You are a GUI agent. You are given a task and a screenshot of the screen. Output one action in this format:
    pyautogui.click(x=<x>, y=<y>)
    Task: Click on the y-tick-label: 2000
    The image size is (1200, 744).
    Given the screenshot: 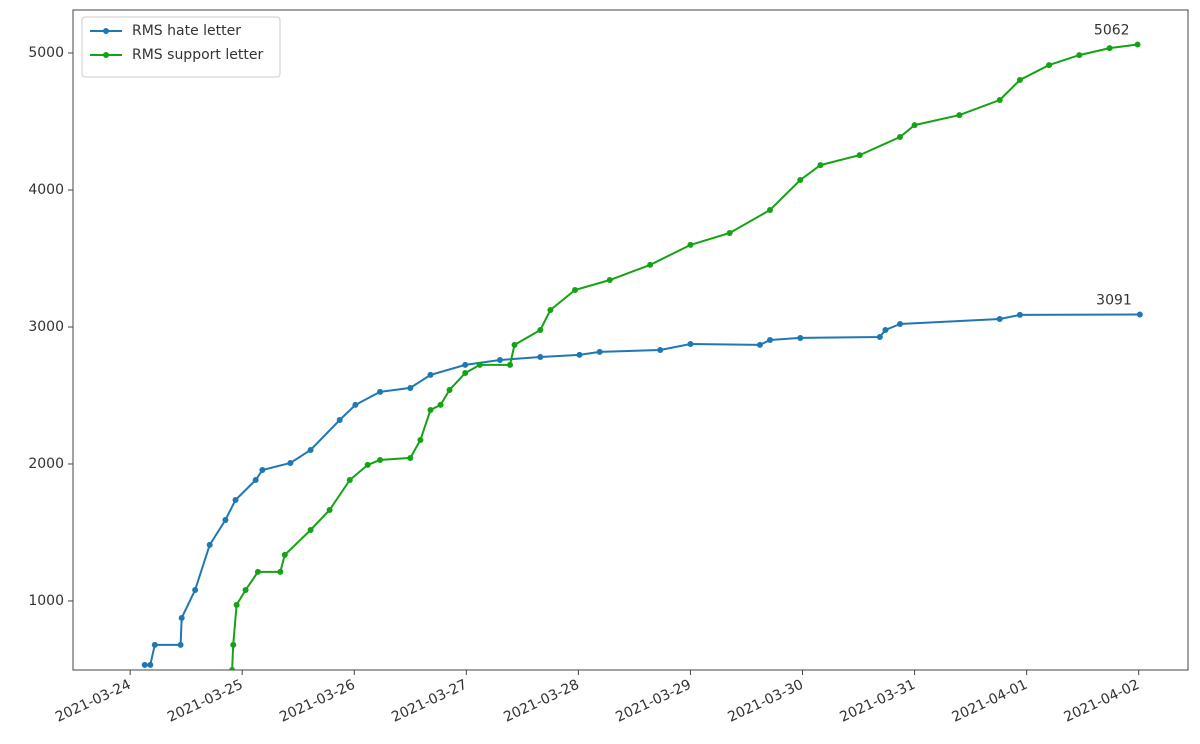 What is the action you would take?
    pyautogui.click(x=46, y=464)
    